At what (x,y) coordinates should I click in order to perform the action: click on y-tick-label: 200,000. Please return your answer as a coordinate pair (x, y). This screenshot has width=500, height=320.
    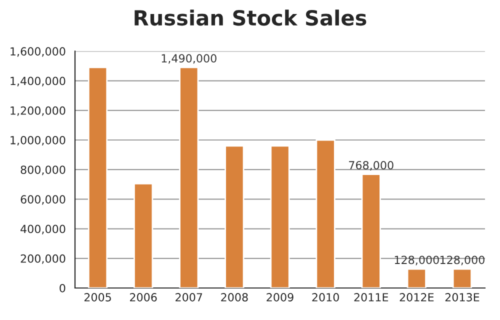
    Looking at the image, I should click on (43, 259).